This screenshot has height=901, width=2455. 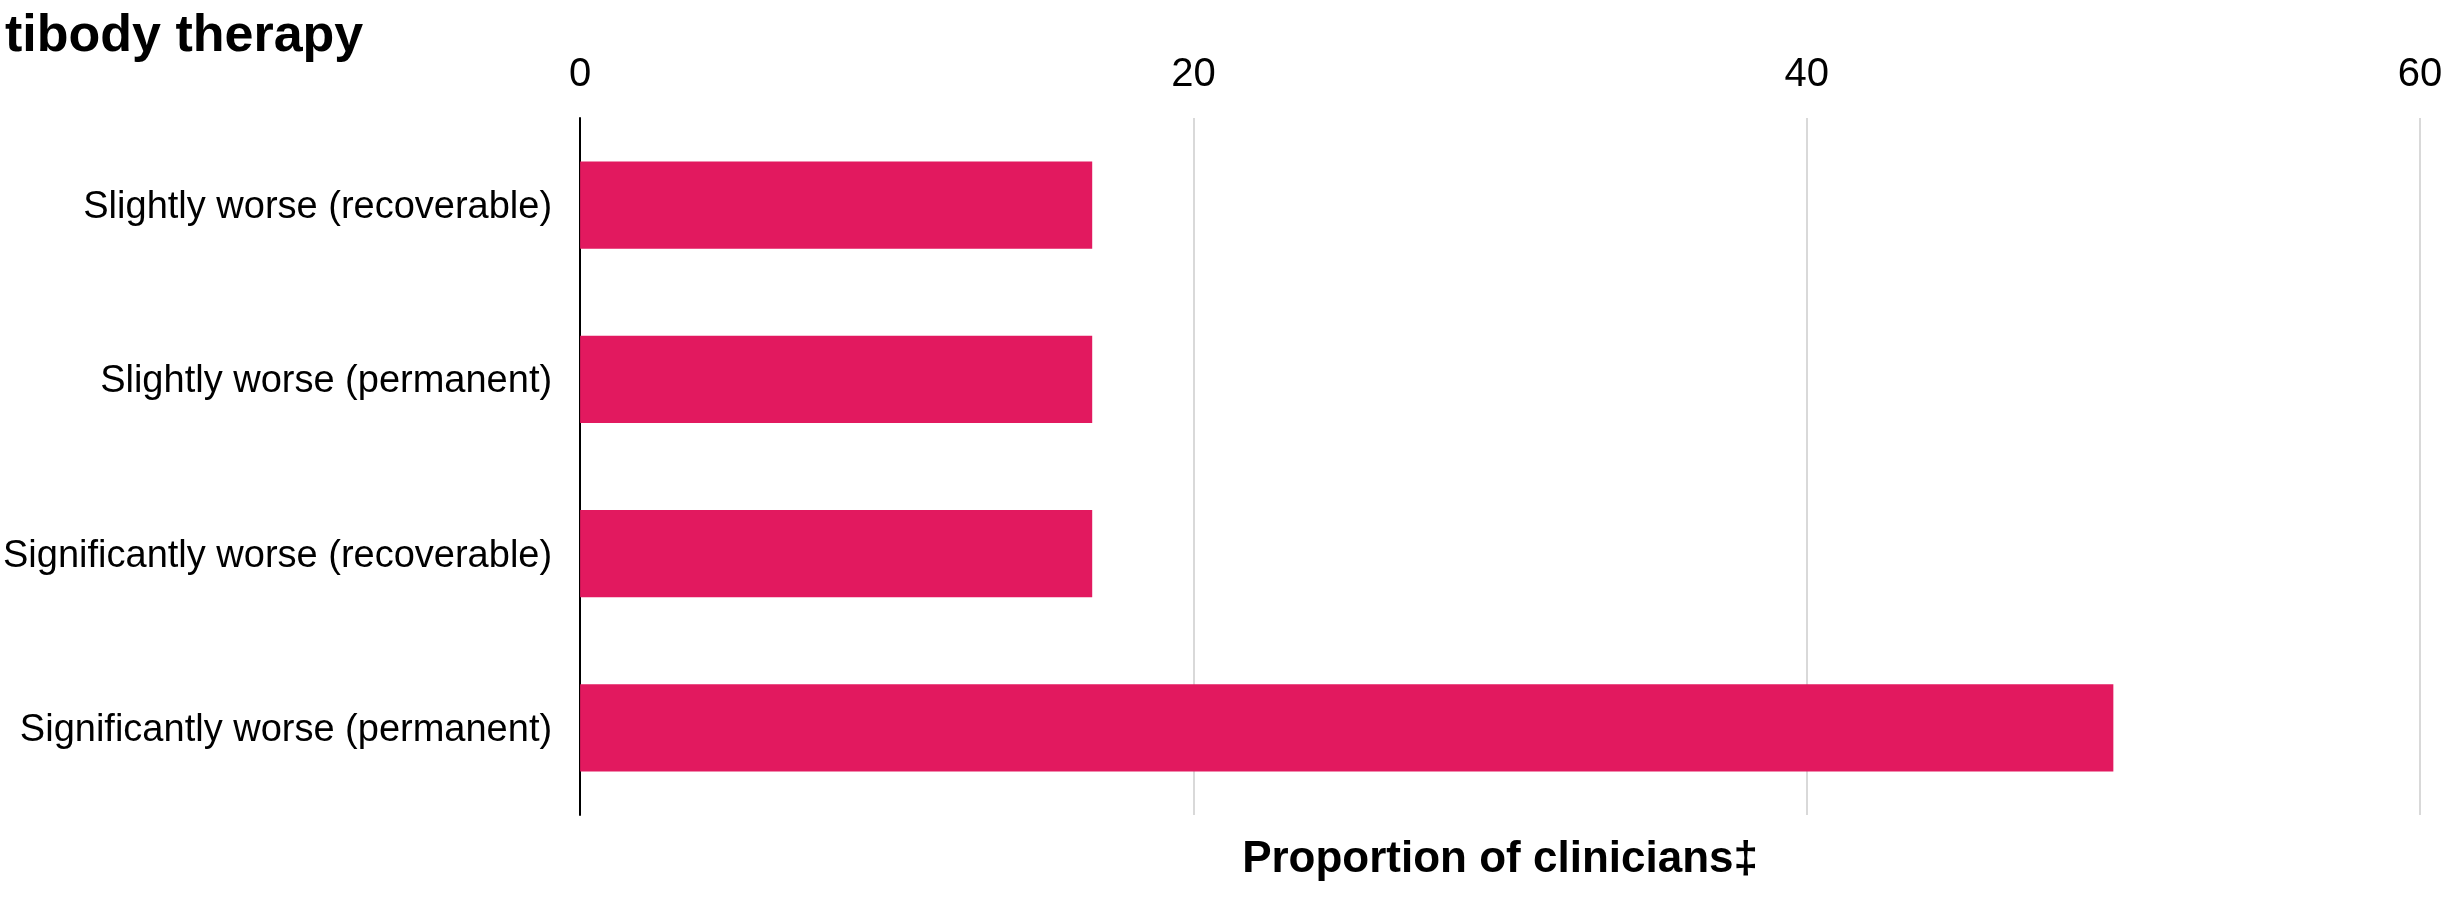 I want to click on x-axis-title: Proportion of clinicians‡, so click(x=1500, y=856).